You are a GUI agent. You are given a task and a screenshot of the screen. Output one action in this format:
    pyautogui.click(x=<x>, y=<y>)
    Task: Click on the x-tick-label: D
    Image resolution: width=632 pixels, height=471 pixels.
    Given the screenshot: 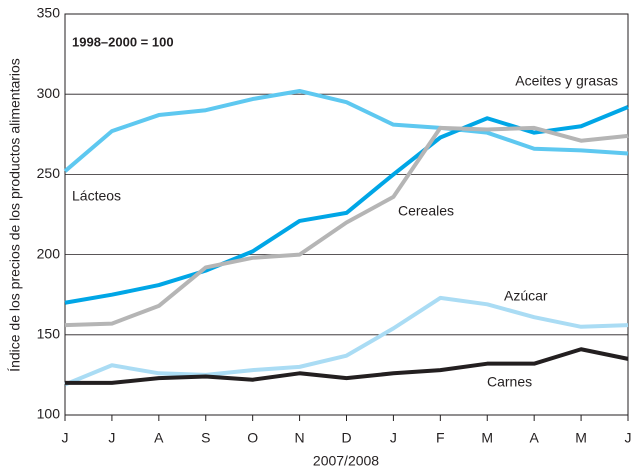 What is the action you would take?
    pyautogui.click(x=346, y=438)
    